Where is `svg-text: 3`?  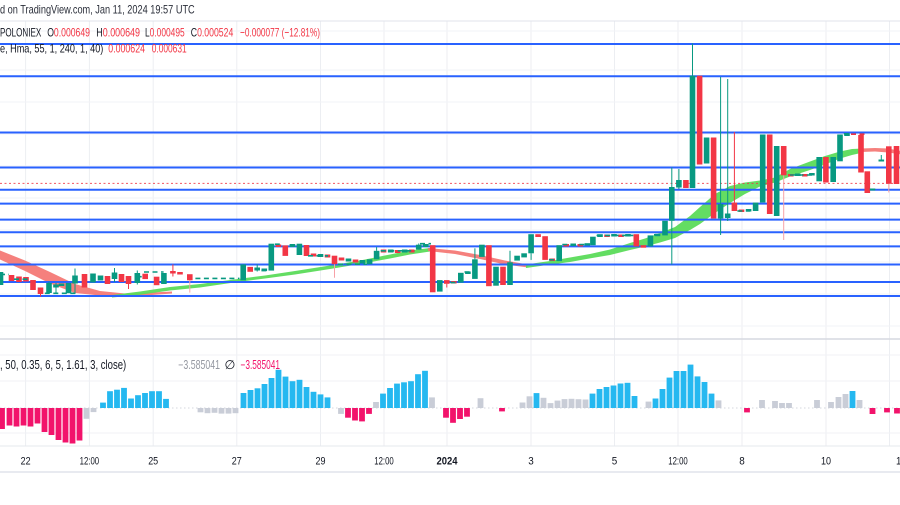
svg-text: 3 is located at coordinates (531, 462).